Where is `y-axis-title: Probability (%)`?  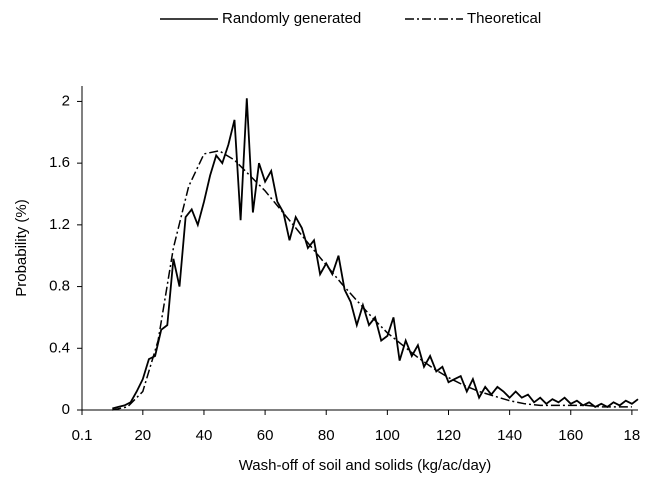
y-axis-title: Probability (%) is located at coordinates (21, 248).